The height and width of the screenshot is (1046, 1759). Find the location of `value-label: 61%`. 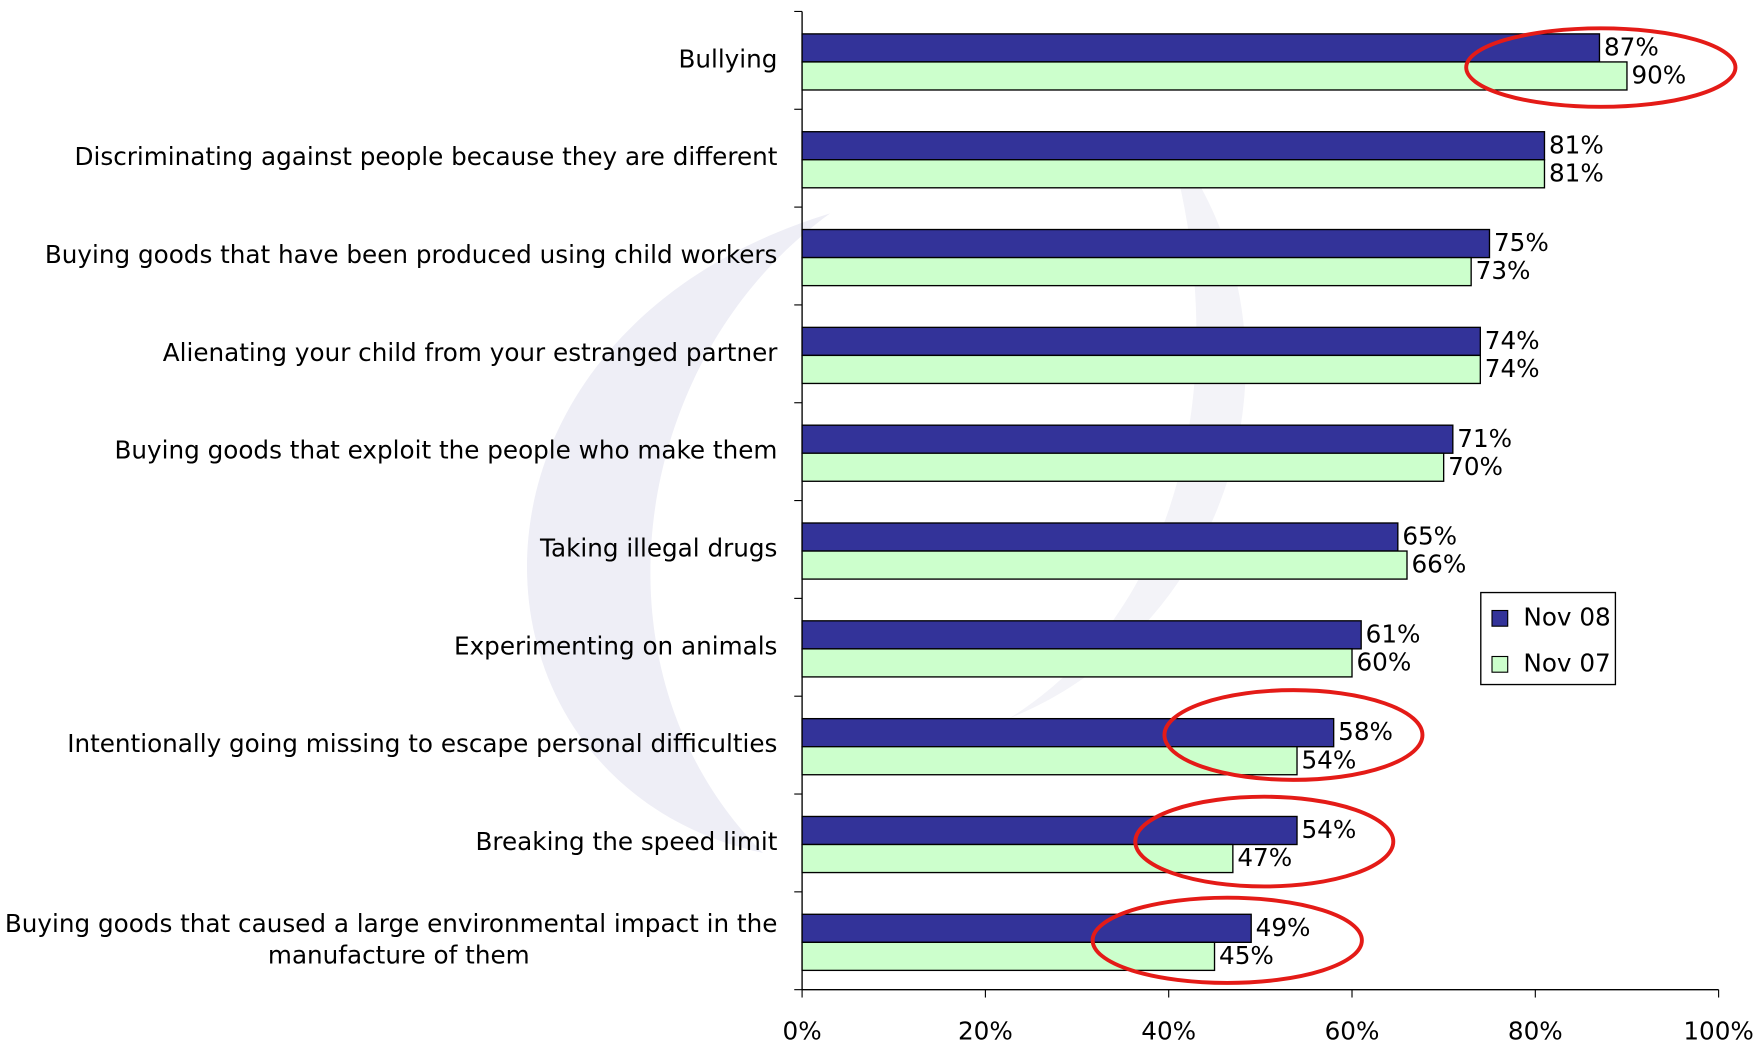

value-label: 61% is located at coordinates (1393, 633).